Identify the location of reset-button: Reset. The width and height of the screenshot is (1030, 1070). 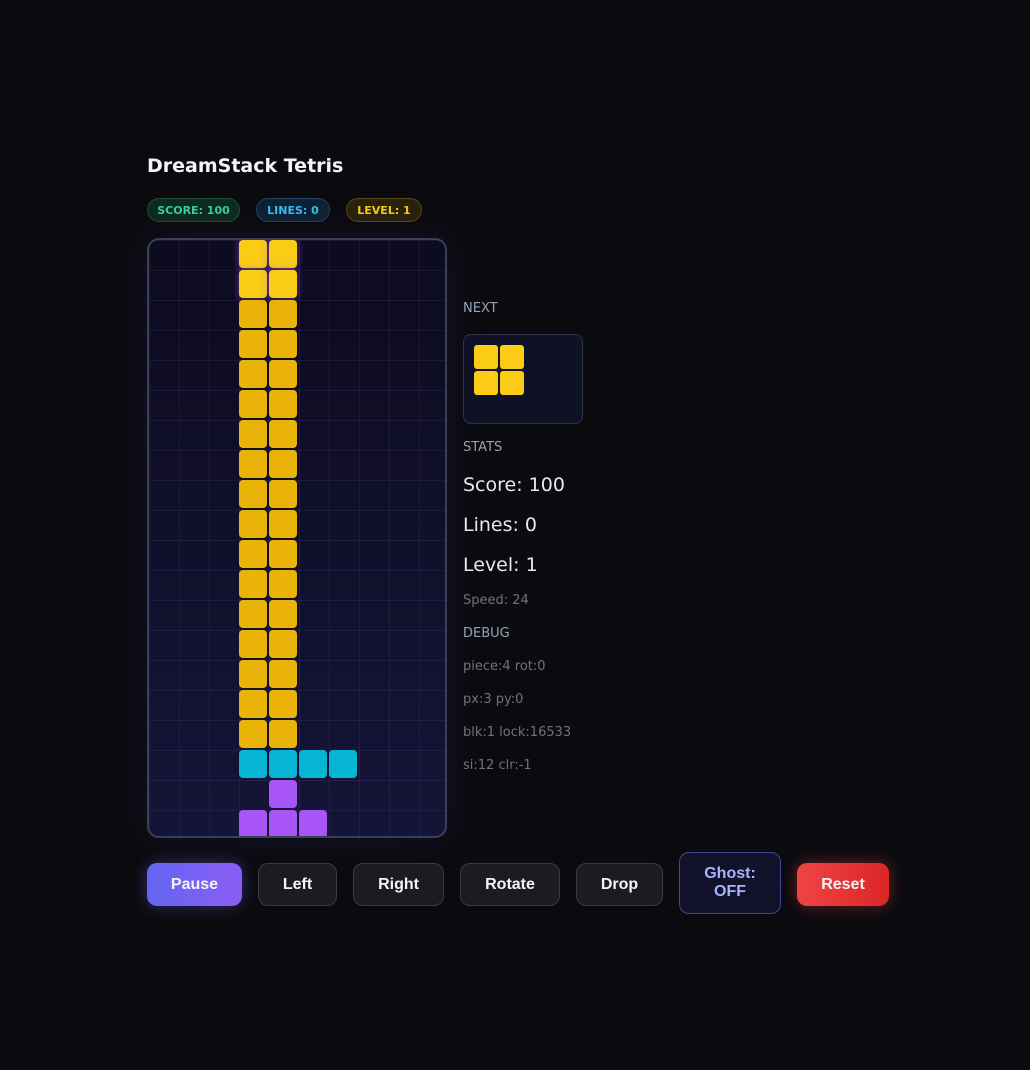
(843, 884).